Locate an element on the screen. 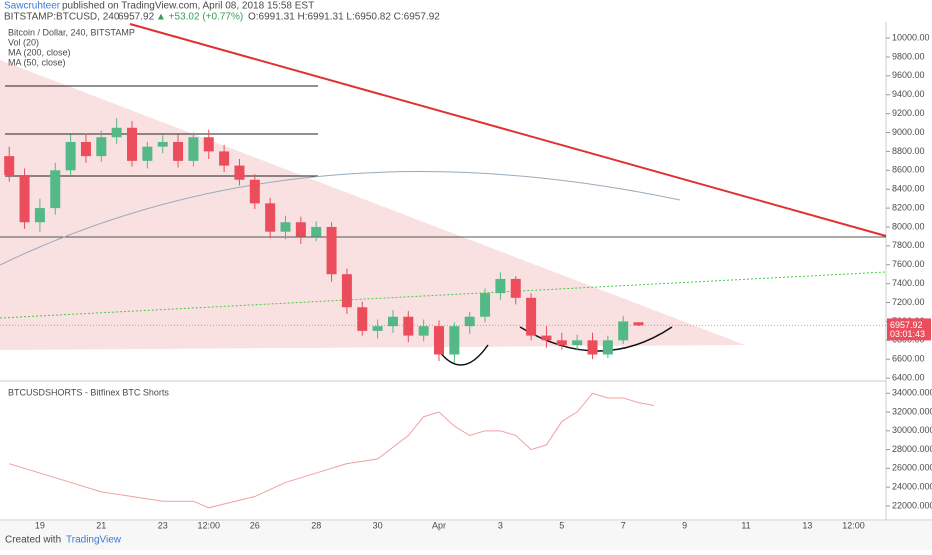 The image size is (932, 555). y-tick-label: 8000.00 is located at coordinates (908, 226).